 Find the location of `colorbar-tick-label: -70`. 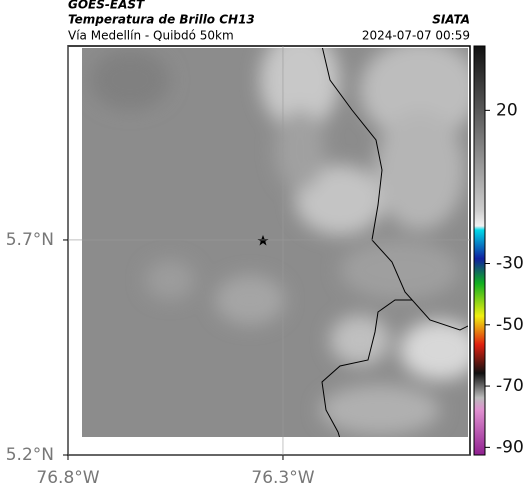

colorbar-tick-label: -70 is located at coordinates (510, 386).